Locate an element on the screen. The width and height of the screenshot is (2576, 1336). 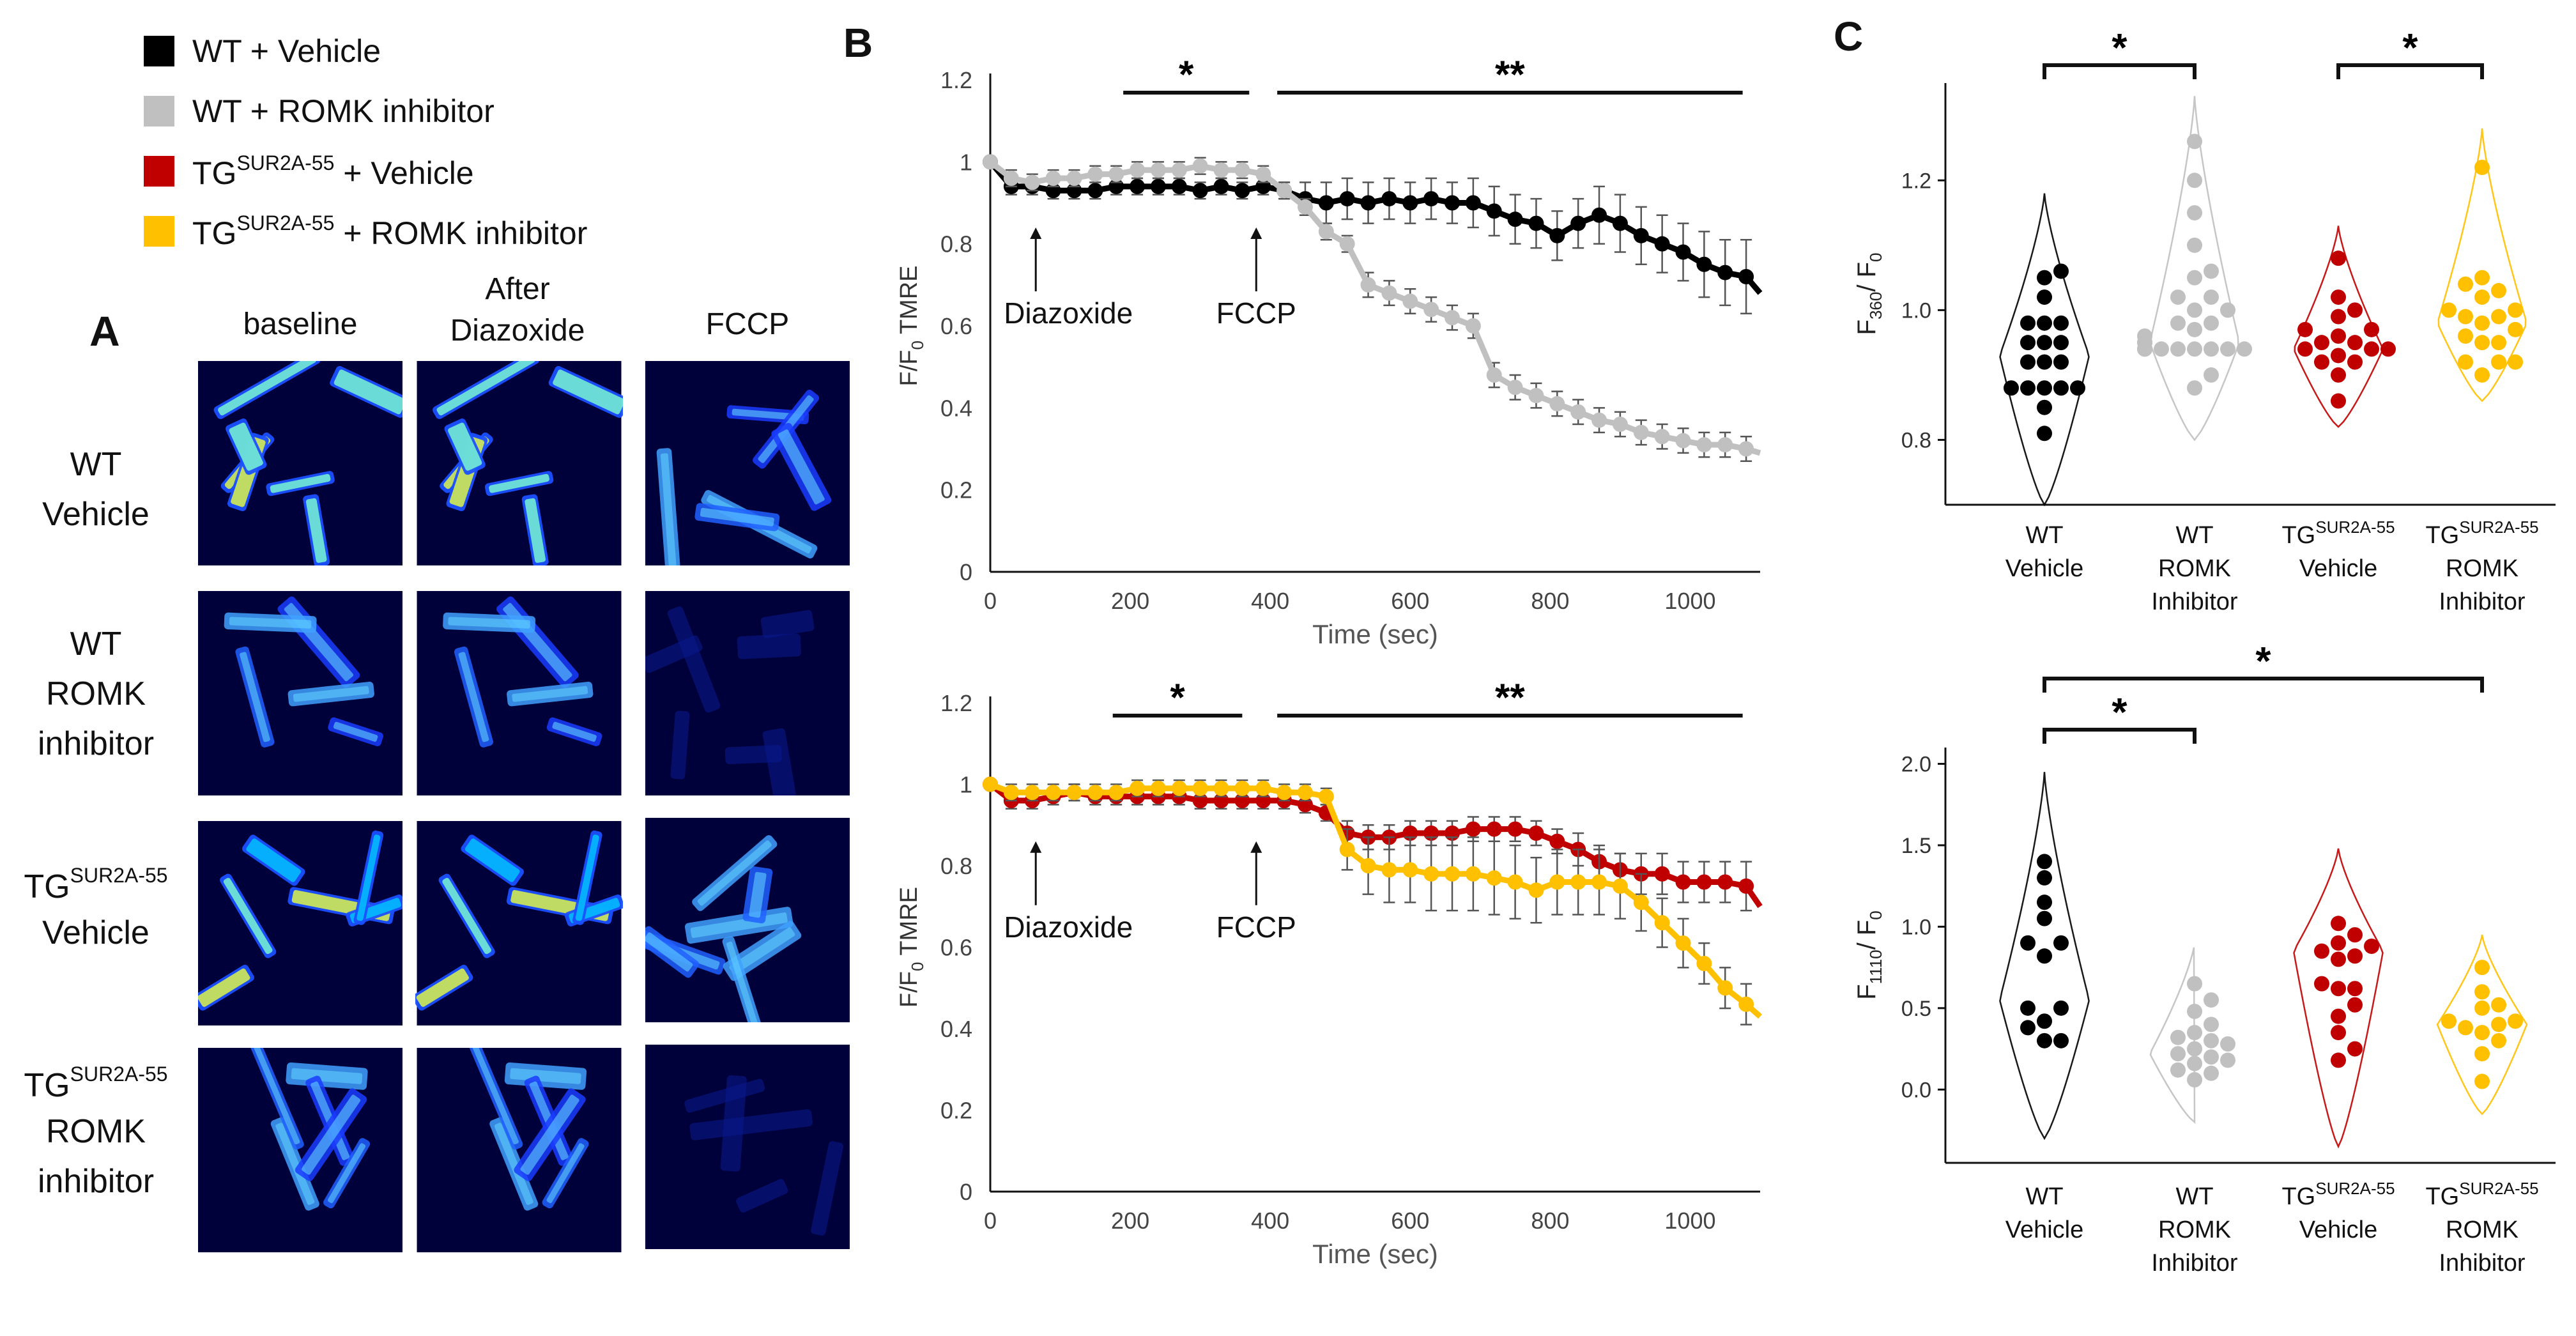
y-axis-label-part: / F is located at coordinates (1867, 277).